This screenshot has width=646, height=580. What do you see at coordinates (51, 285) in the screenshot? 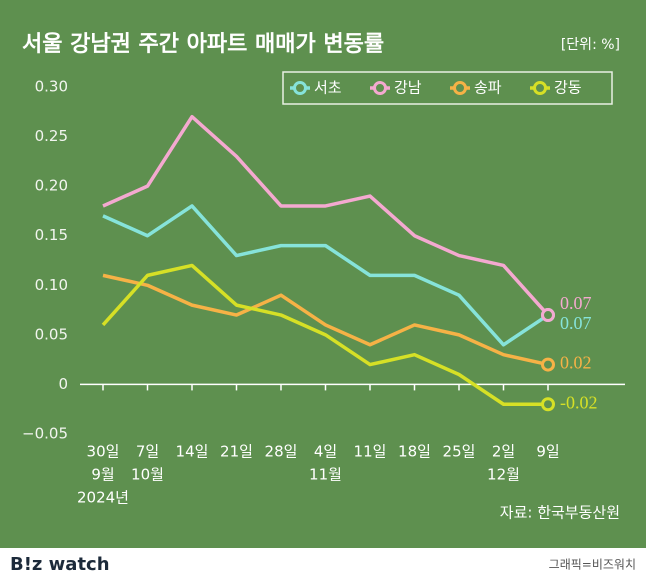
I see `y-tick-label: 0.10` at bounding box center [51, 285].